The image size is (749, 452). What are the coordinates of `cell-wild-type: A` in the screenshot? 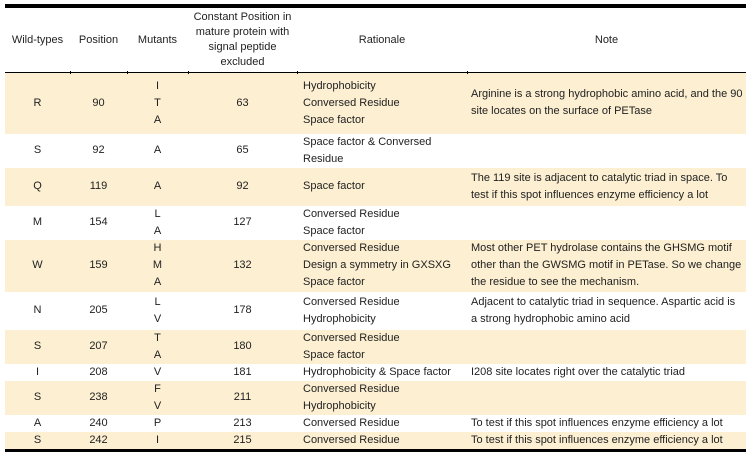 It's located at (37, 422).